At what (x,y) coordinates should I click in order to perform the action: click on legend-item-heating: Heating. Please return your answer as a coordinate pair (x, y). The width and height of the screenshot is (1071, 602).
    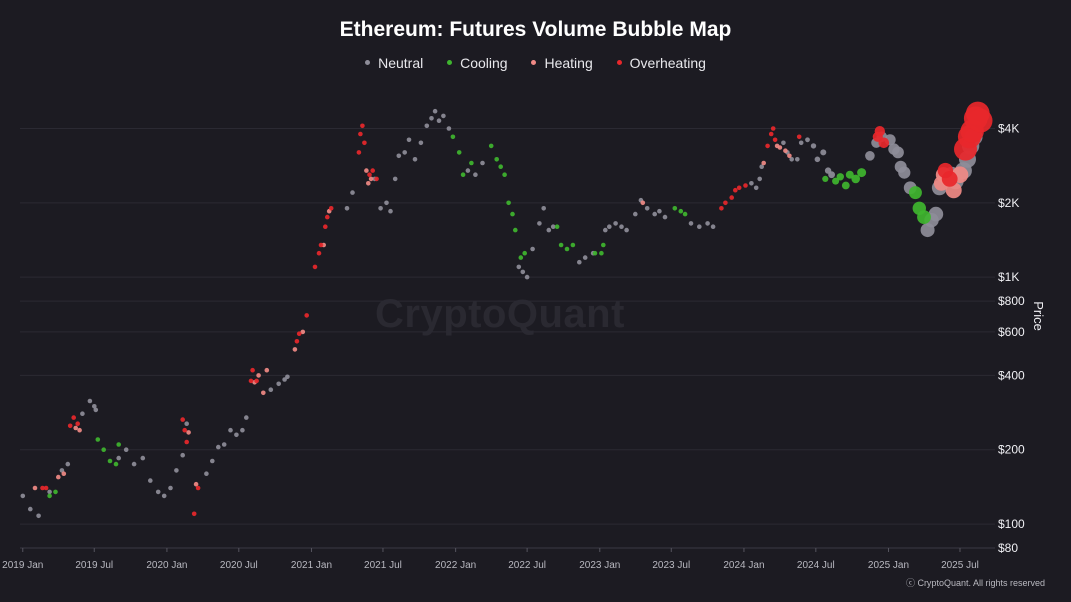
    Looking at the image, I should click on (562, 63).